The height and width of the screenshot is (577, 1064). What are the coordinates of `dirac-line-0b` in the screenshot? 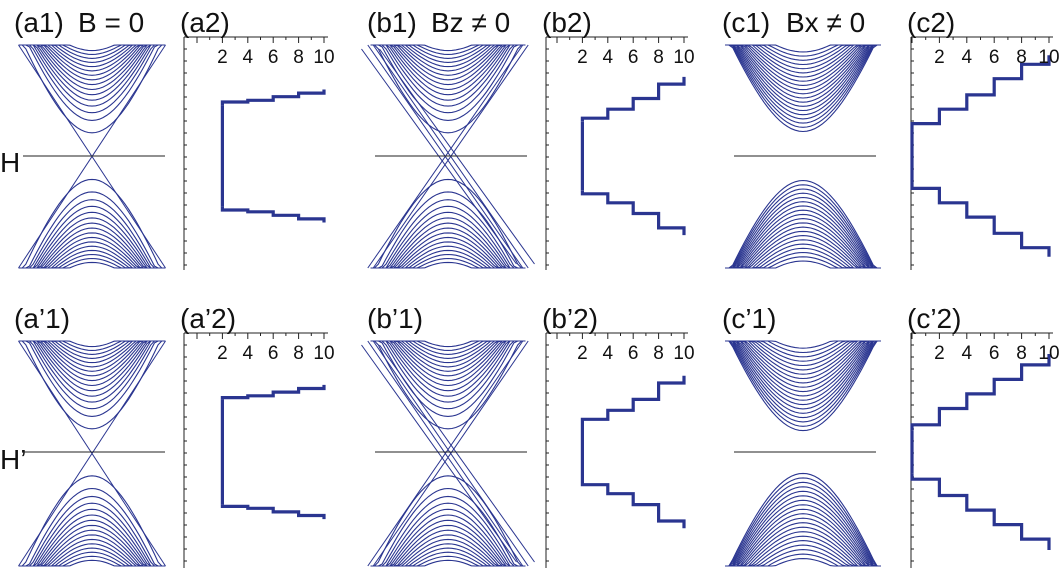 It's located at (445, 453).